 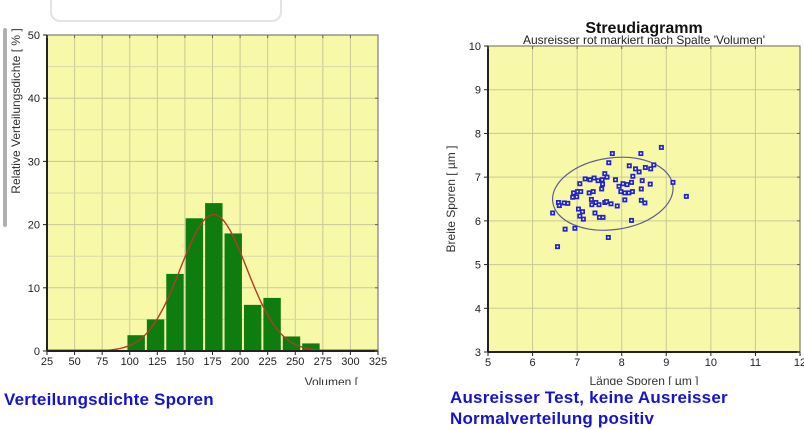 What do you see at coordinates (332, 380) in the screenshot?
I see `x-axis-label: Volumen [` at bounding box center [332, 380].